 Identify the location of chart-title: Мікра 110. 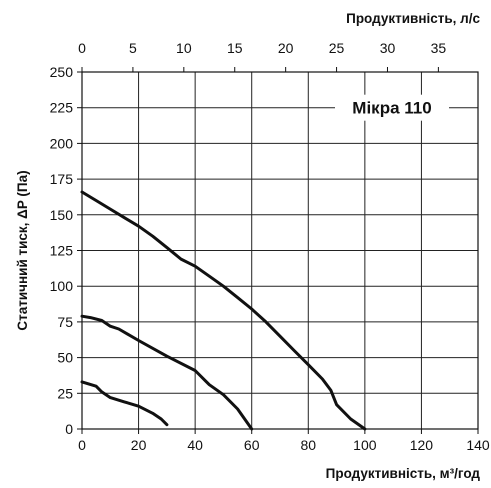
(391, 108).